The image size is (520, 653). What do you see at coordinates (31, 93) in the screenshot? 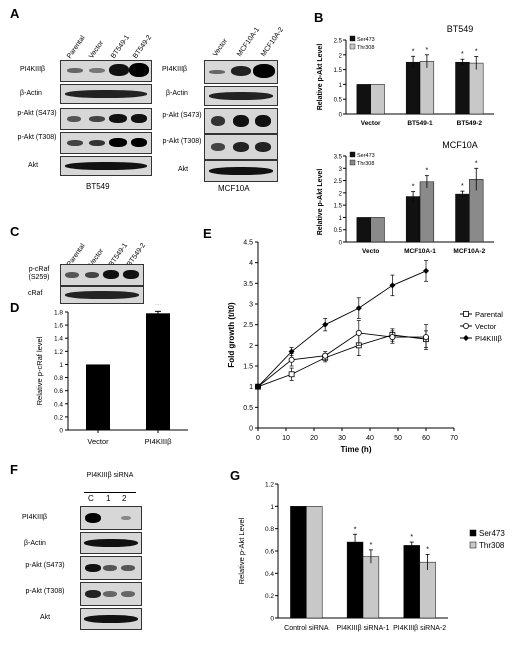
I see `row-label-actin: β-Actin` at bounding box center [31, 93].